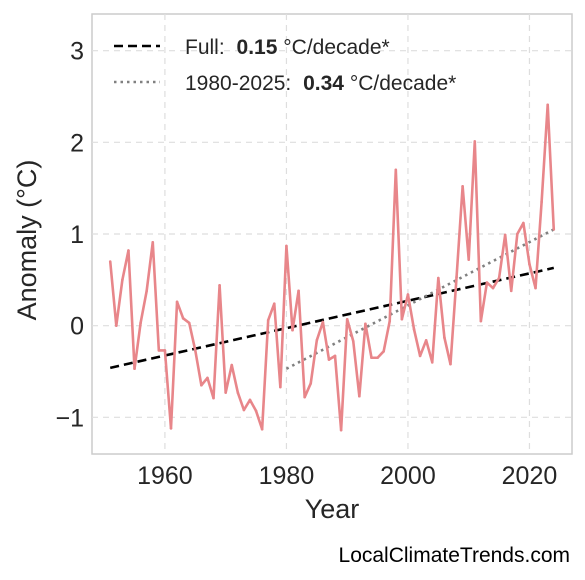  I want to click on y-tick-label: 2, so click(77, 143).